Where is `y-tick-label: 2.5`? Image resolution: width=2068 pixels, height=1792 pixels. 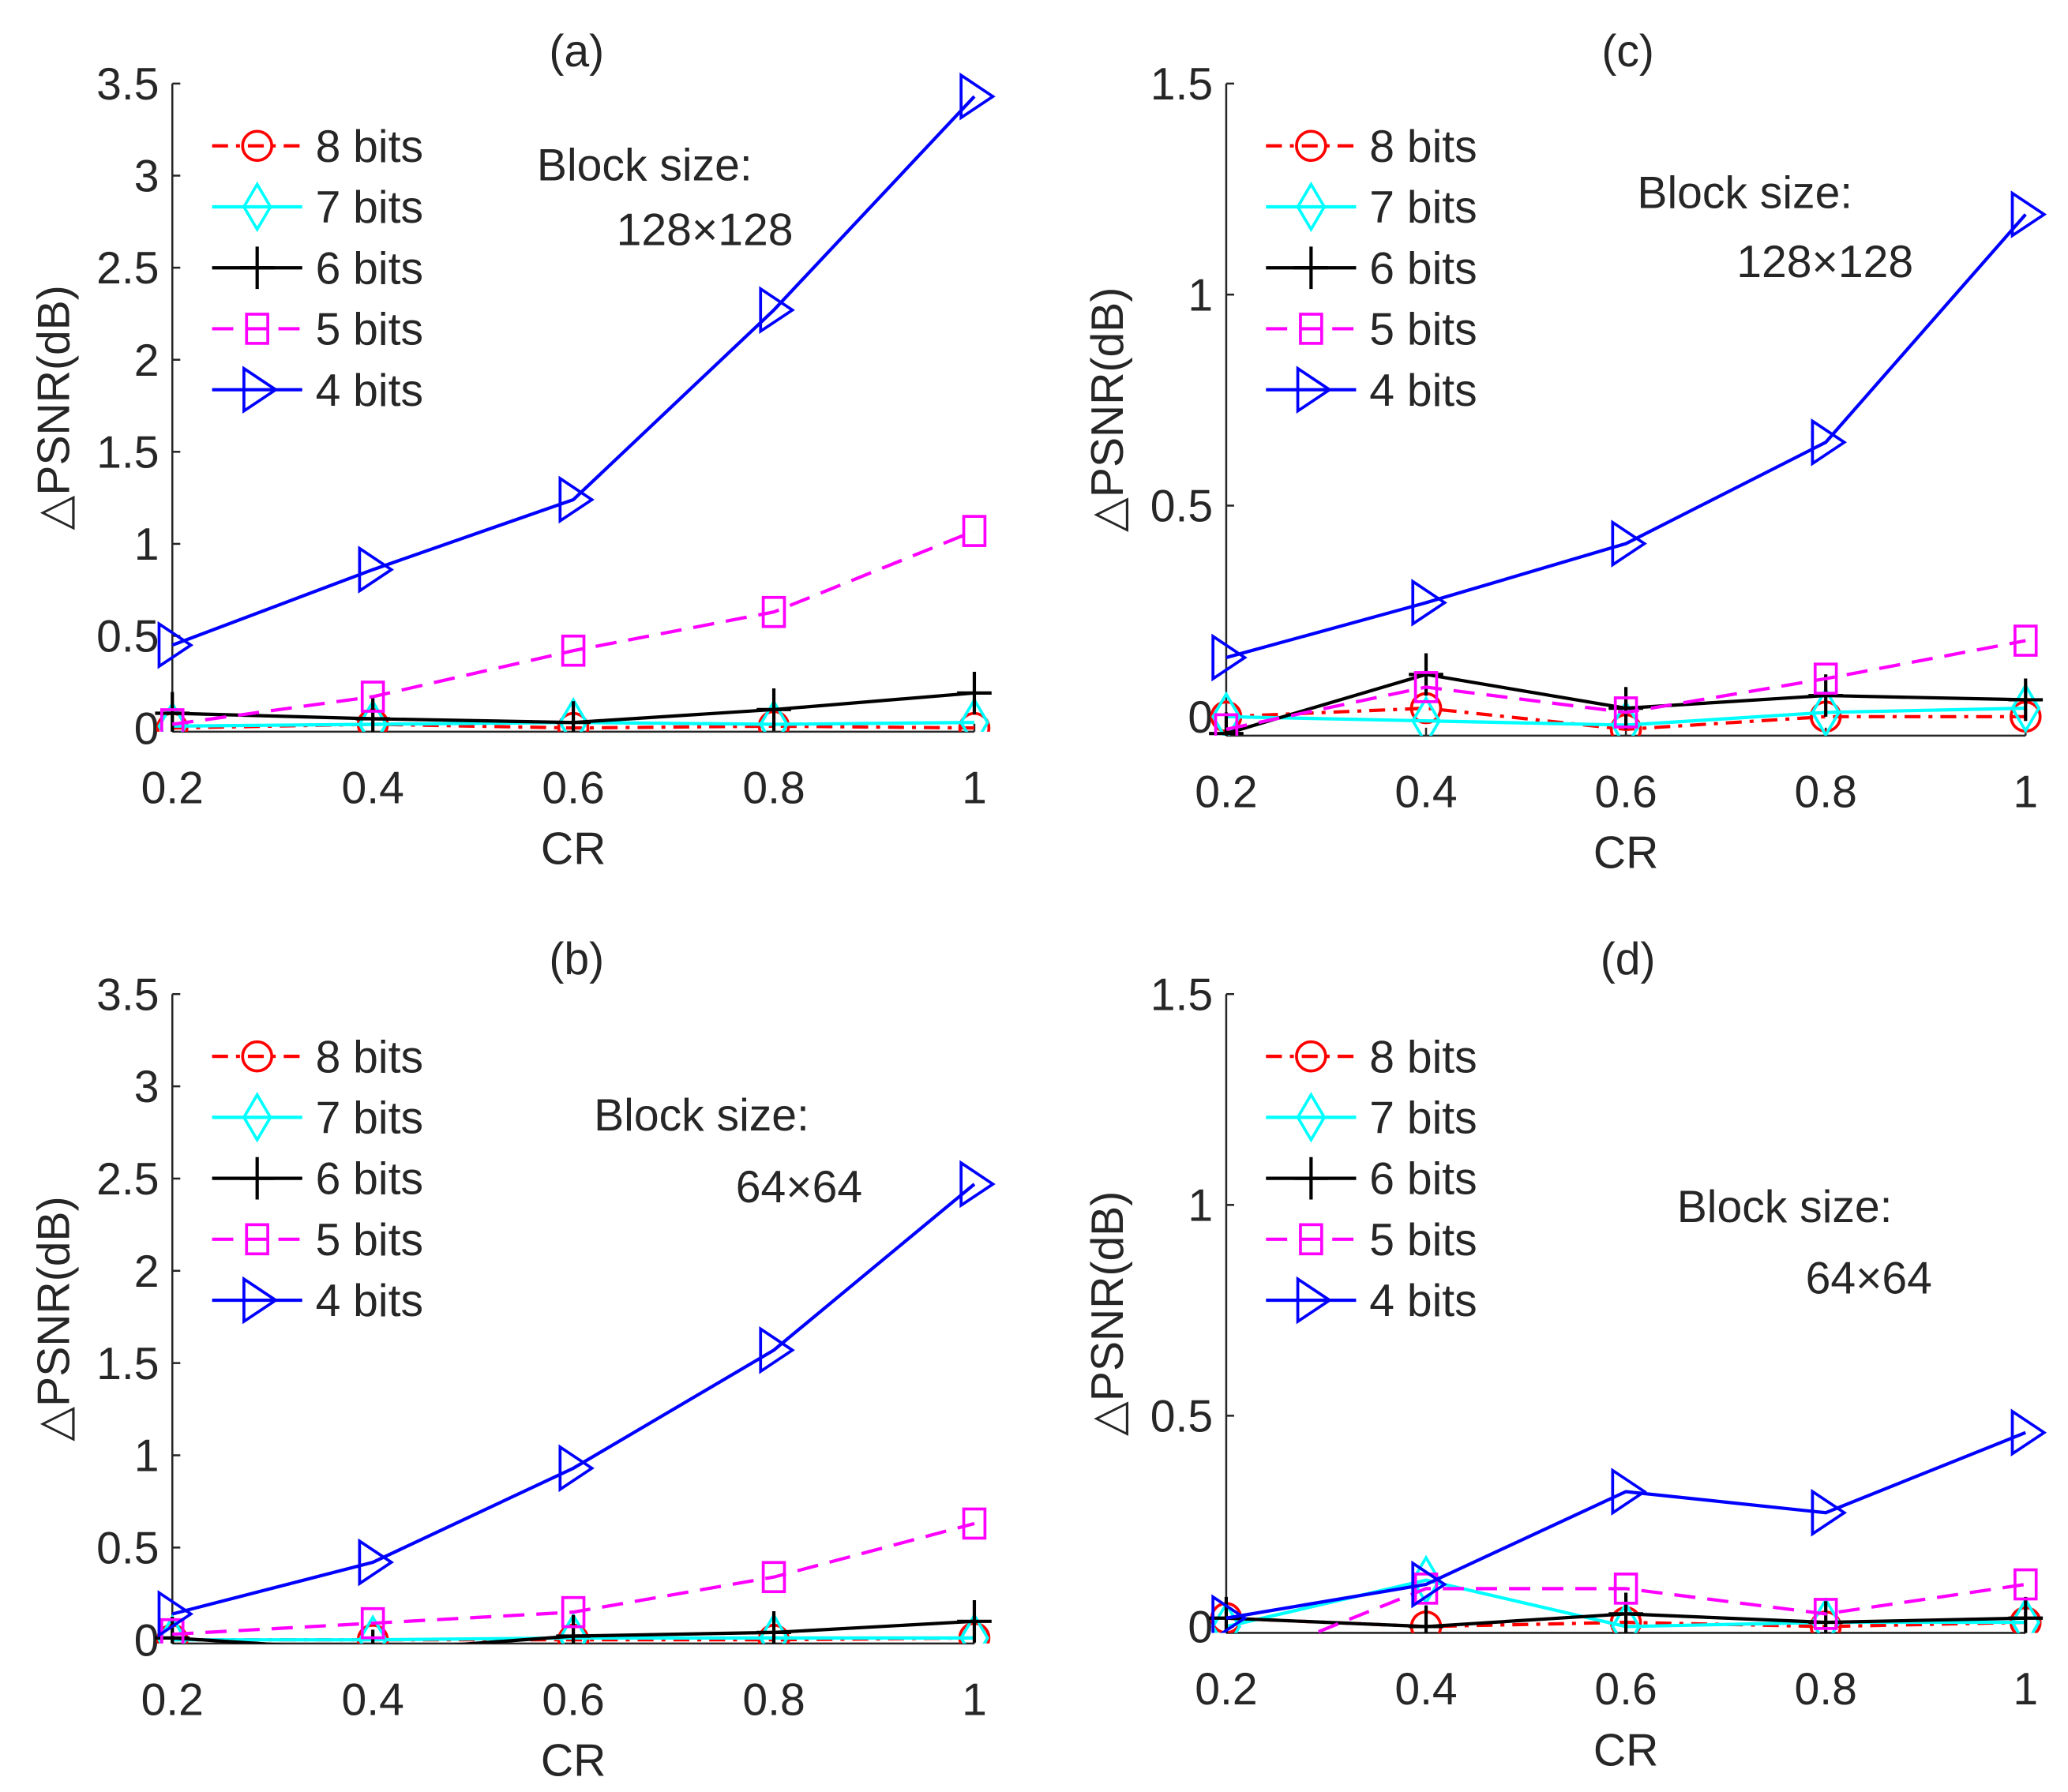 y-tick-label: 2.5 is located at coordinates (127, 268).